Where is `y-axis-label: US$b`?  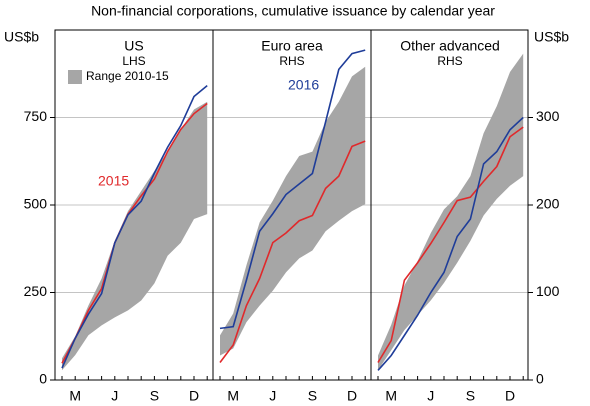
y-axis-label: US$b is located at coordinates (21, 37).